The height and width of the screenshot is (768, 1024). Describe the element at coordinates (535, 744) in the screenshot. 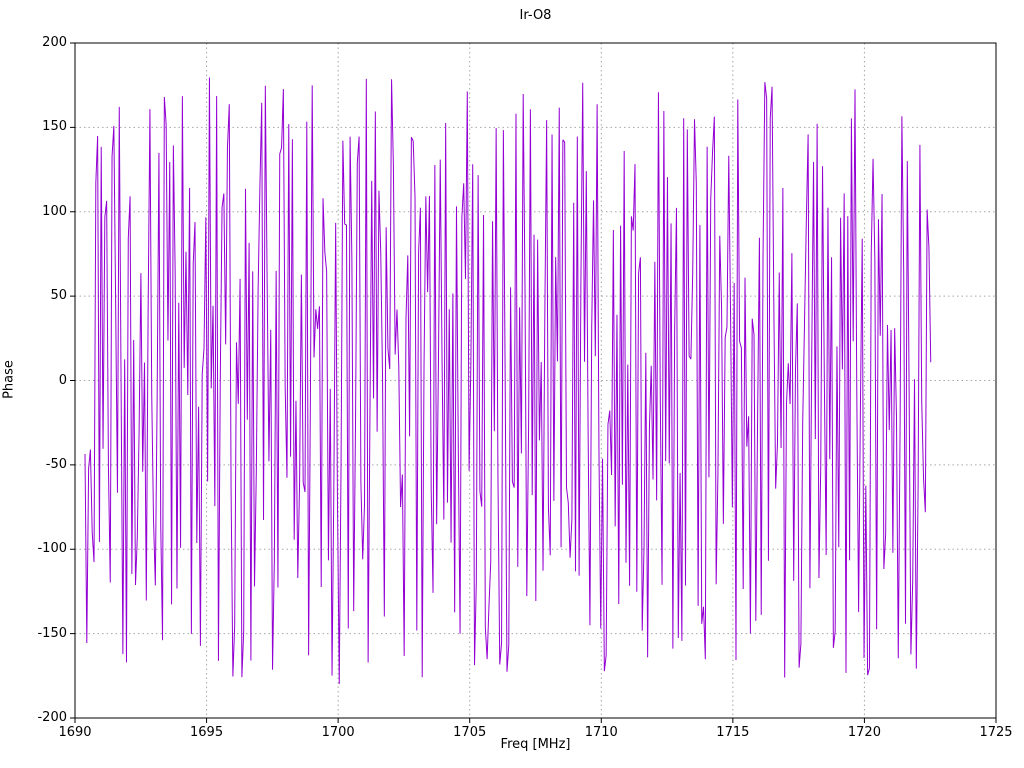

I see `x-axis-label: Freq [MHz]` at that location.